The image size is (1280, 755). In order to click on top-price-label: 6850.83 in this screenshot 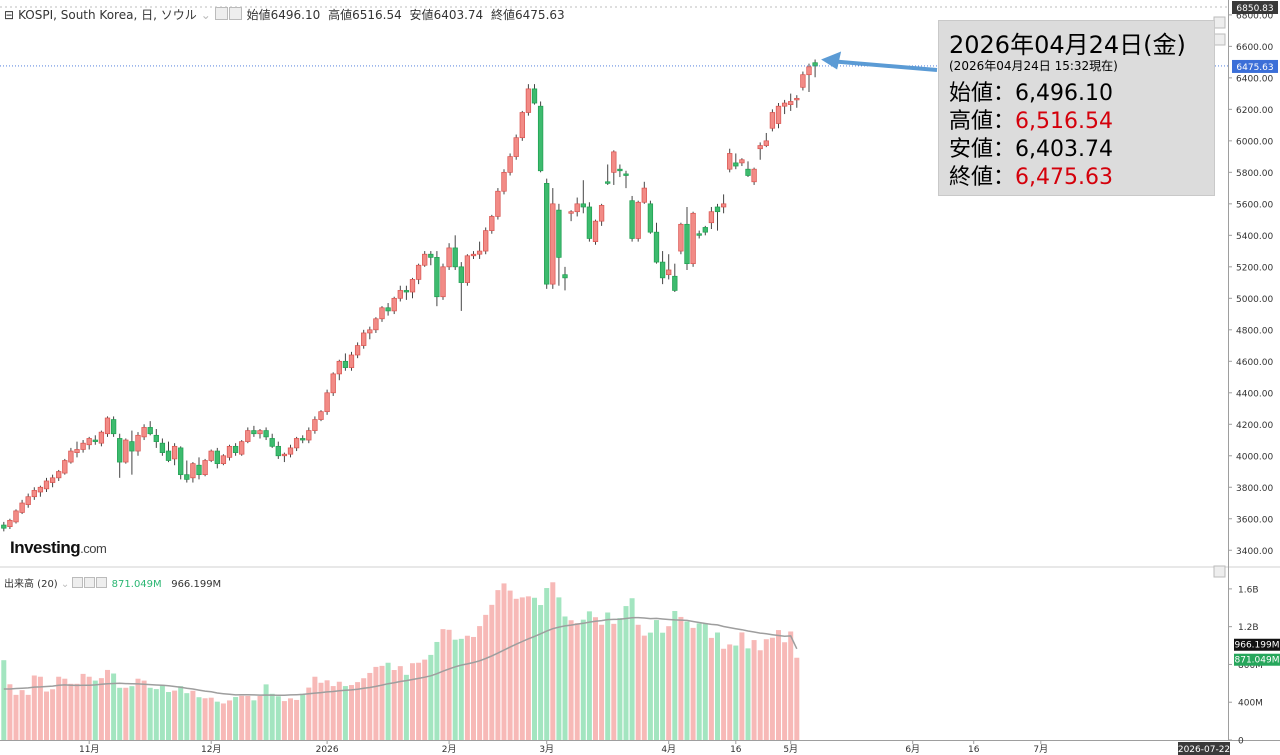, I will do `click(1254, 9)`.